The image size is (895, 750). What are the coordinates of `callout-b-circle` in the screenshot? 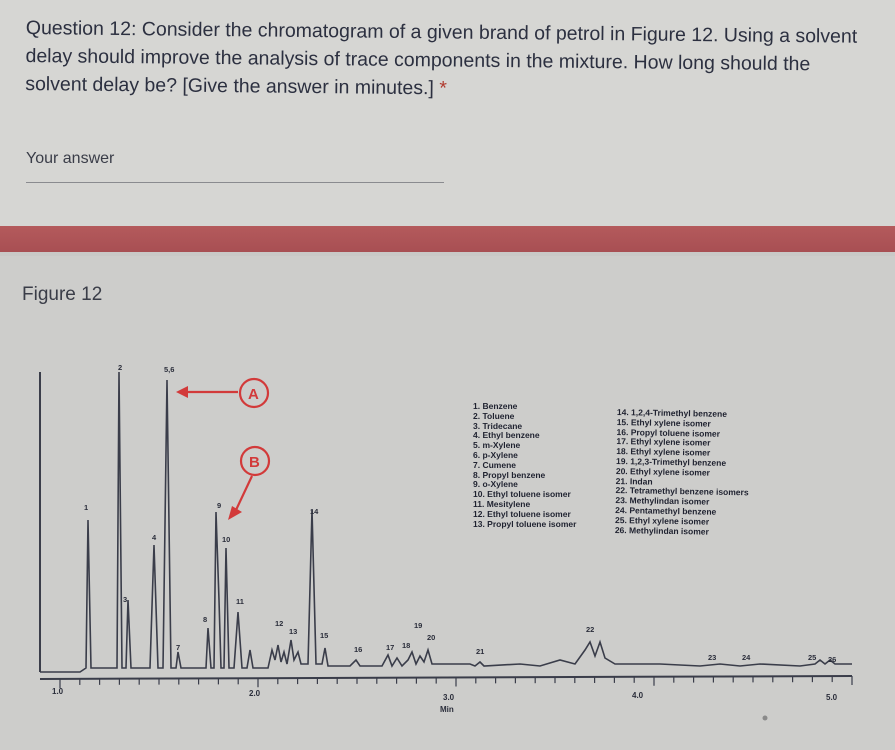 It's located at (255, 461).